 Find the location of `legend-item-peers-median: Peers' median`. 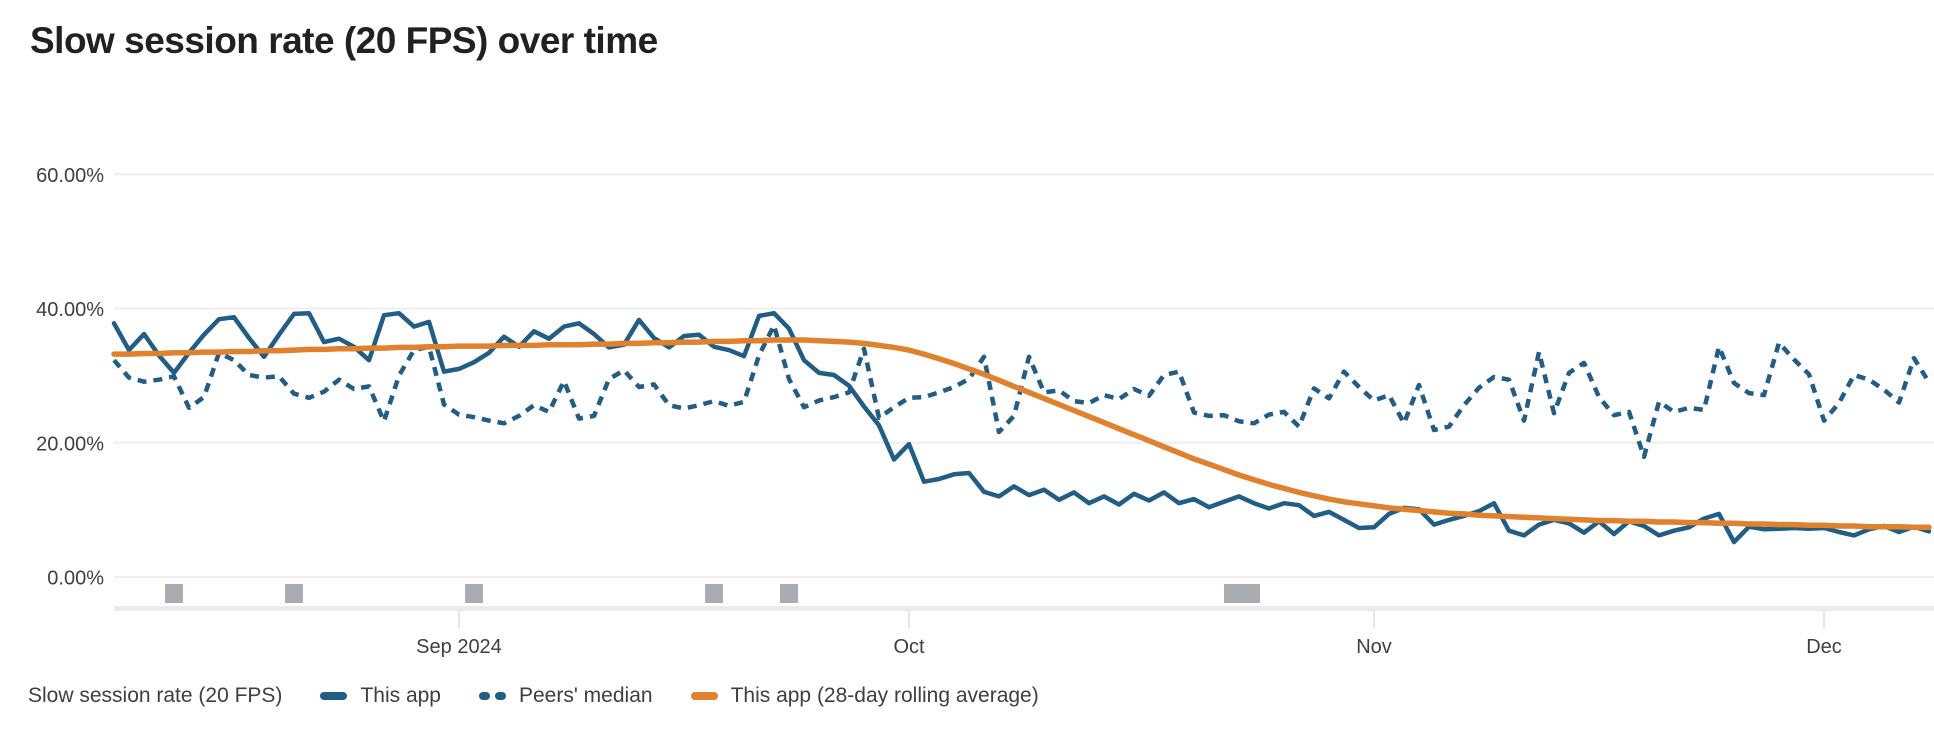

legend-item-peers-median: Peers' median is located at coordinates (565, 696).